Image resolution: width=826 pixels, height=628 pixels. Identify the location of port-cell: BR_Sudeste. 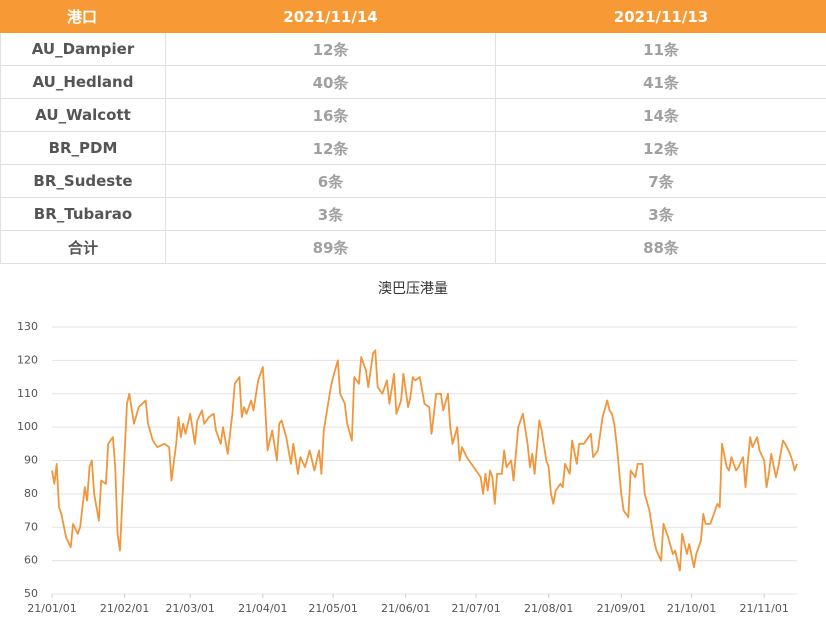
(83, 181).